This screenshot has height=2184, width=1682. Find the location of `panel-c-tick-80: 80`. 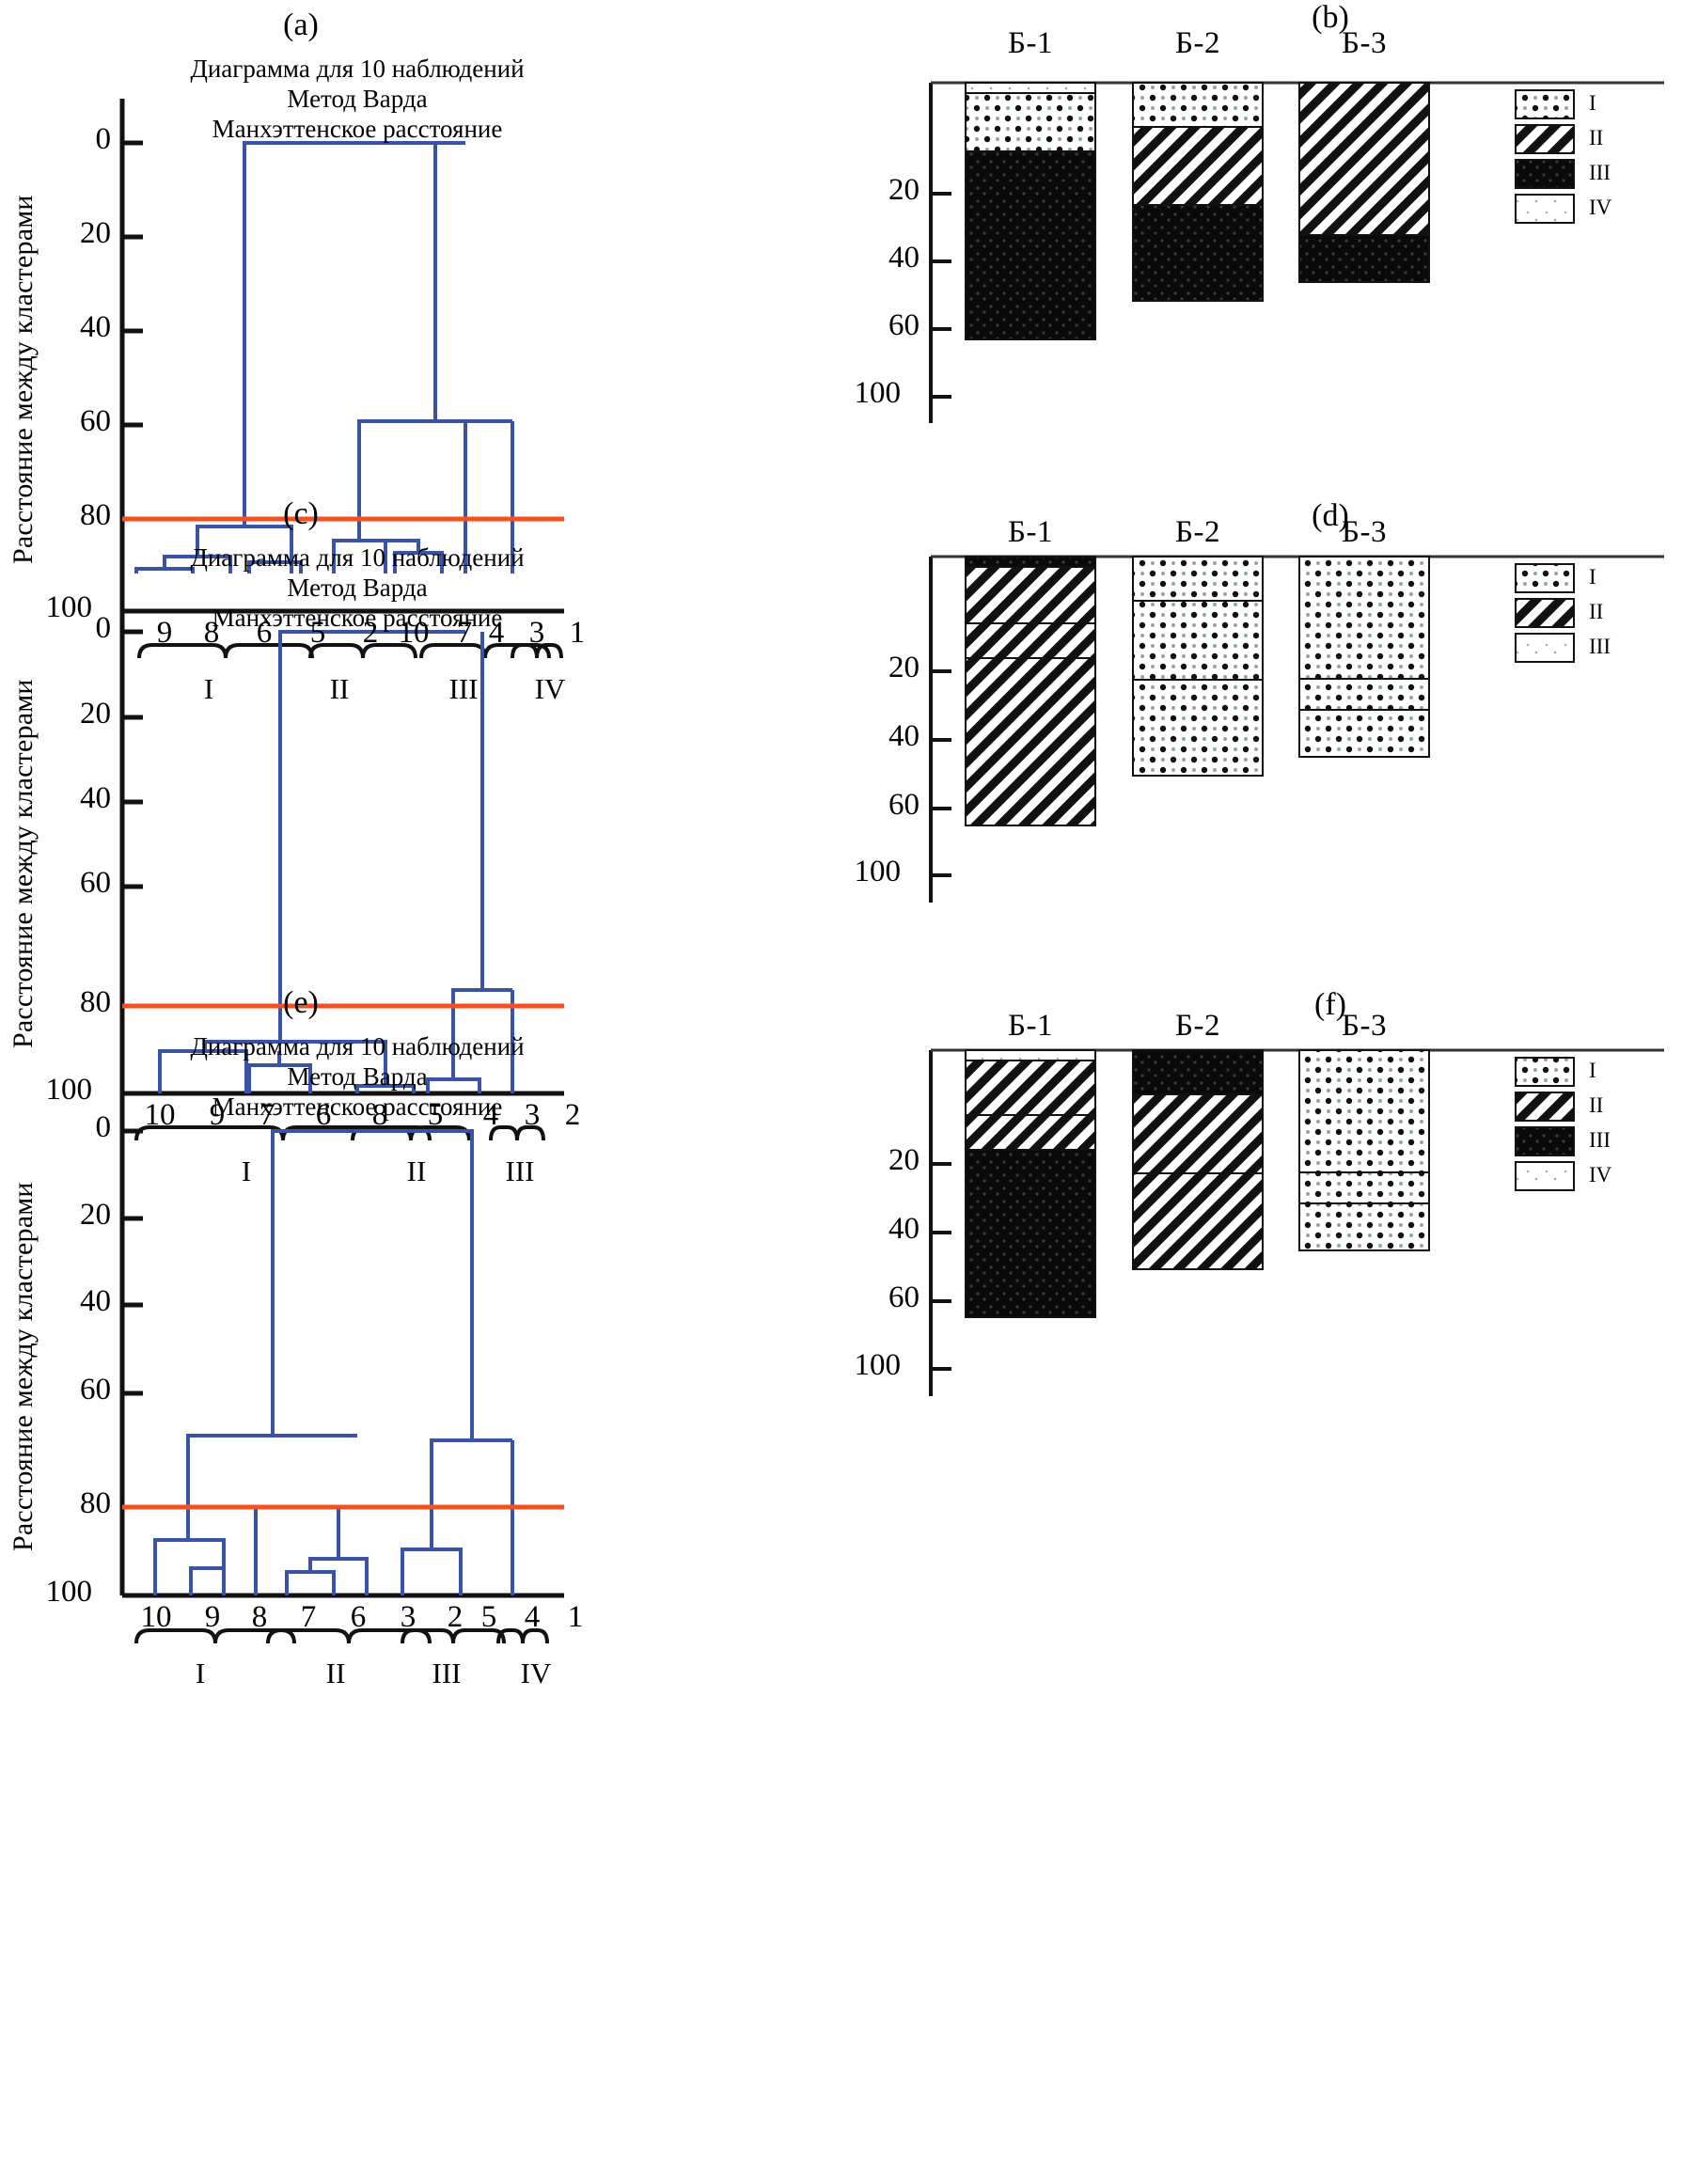

panel-c-tick-80: 80 is located at coordinates (95, 1002).